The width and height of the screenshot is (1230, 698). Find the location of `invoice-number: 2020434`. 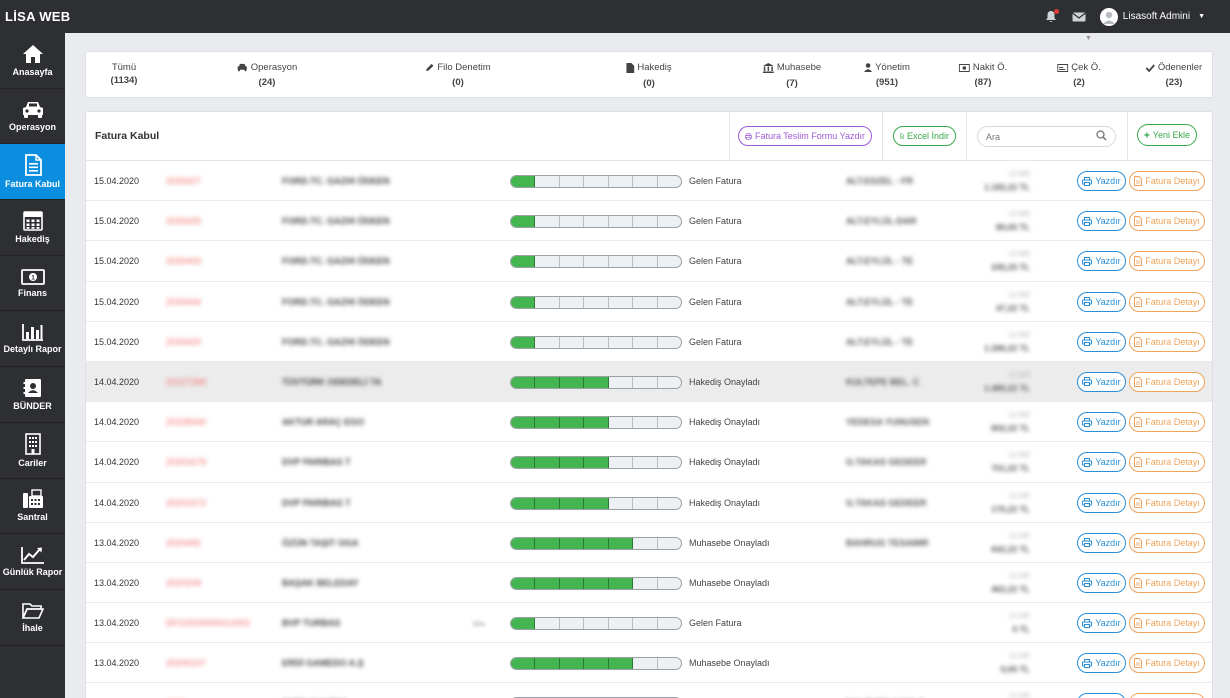

invoice-number: 2020434 is located at coordinates (184, 301).